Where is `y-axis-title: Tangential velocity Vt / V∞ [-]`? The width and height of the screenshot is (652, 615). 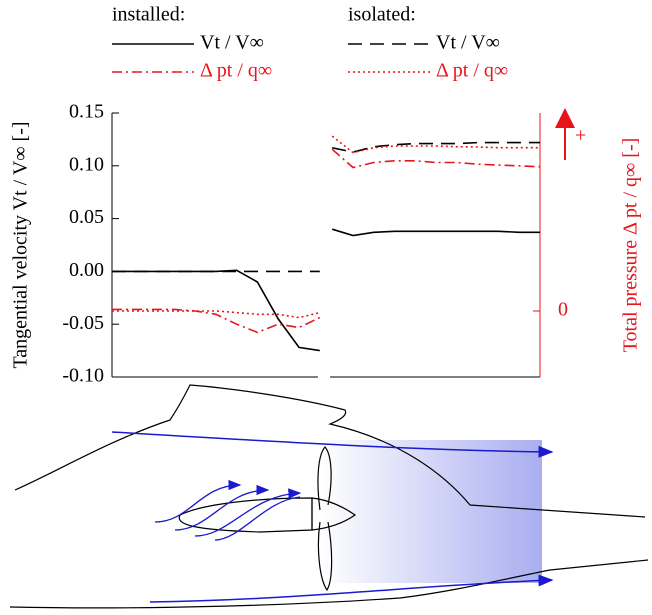
y-axis-title: Tangential velocity Vt / V∞ [-] is located at coordinates (21, 244).